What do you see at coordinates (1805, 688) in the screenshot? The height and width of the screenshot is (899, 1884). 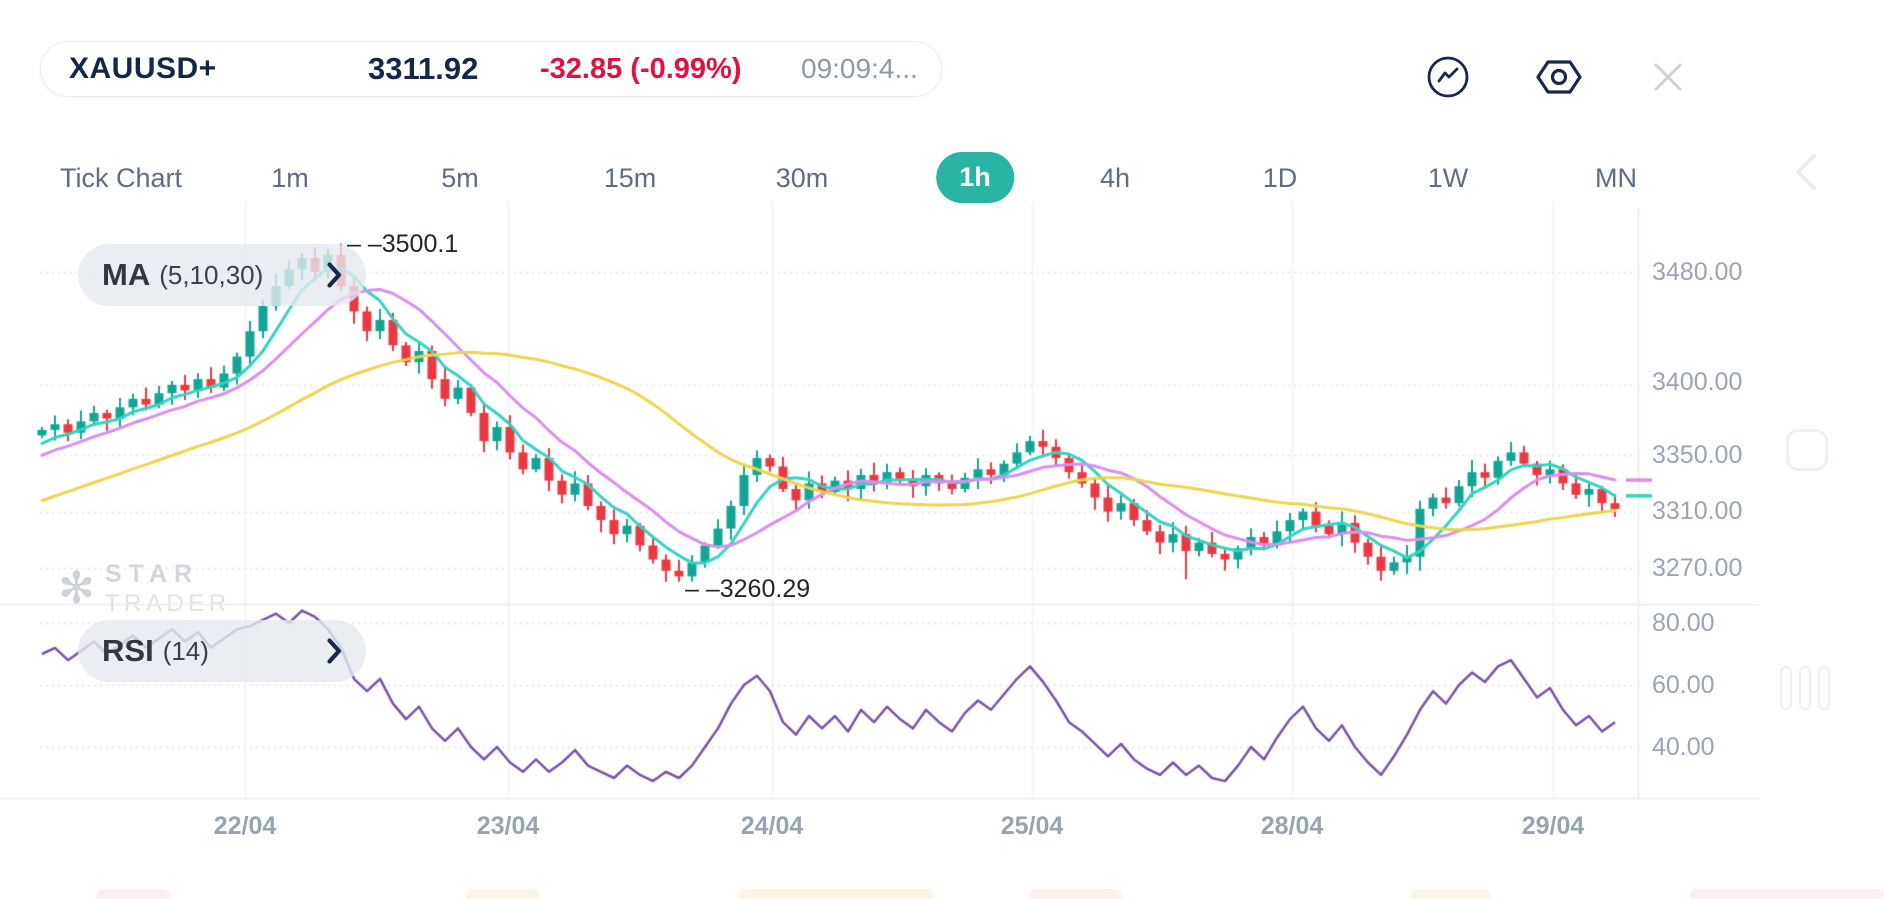 I see `drag-handle-icon` at bounding box center [1805, 688].